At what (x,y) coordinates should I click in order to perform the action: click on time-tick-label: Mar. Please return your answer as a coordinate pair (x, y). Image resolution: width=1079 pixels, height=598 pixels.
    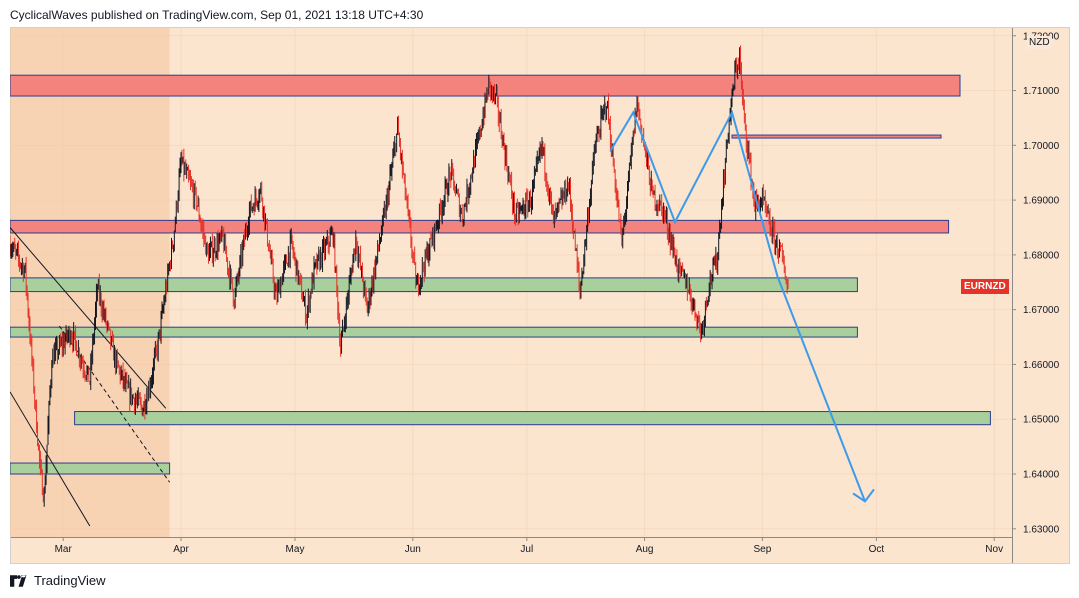
    Looking at the image, I should click on (64, 549).